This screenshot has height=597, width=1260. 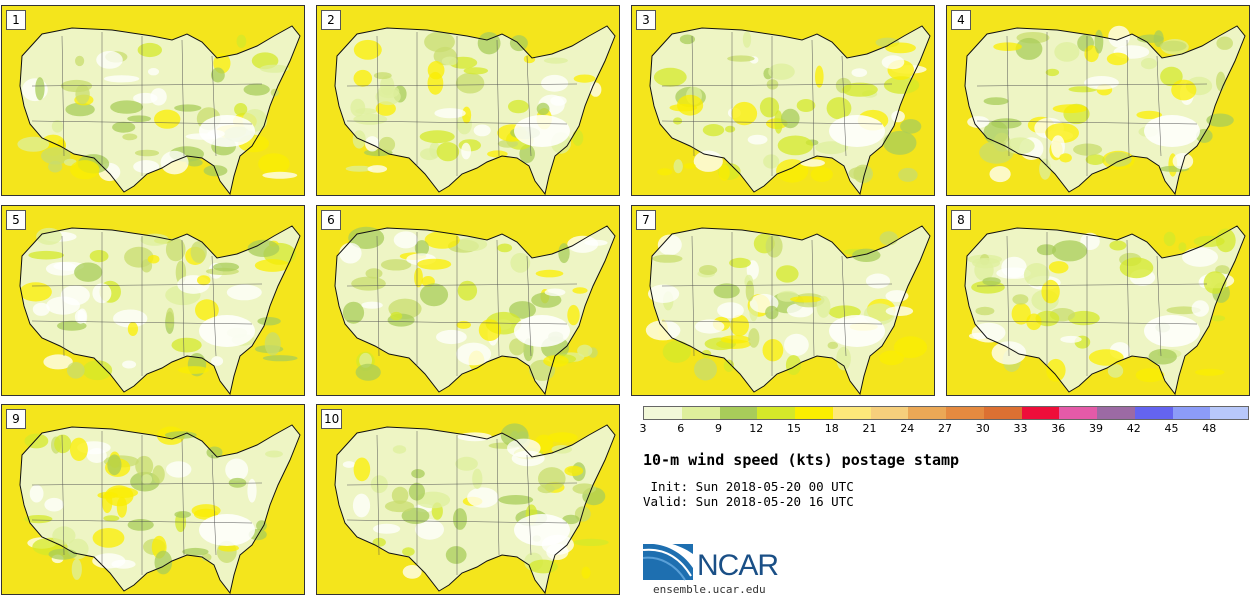 I want to click on member-number-label: 7, so click(x=646, y=220).